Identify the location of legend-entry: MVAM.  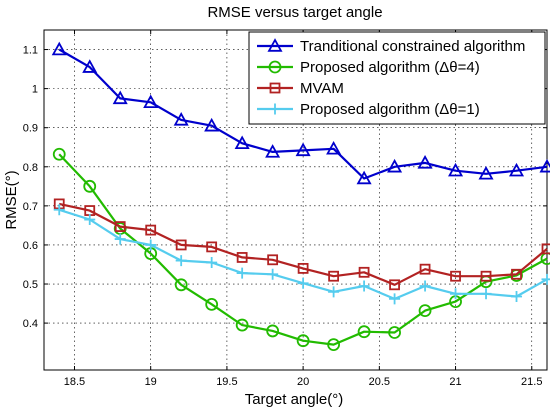
(300, 88).